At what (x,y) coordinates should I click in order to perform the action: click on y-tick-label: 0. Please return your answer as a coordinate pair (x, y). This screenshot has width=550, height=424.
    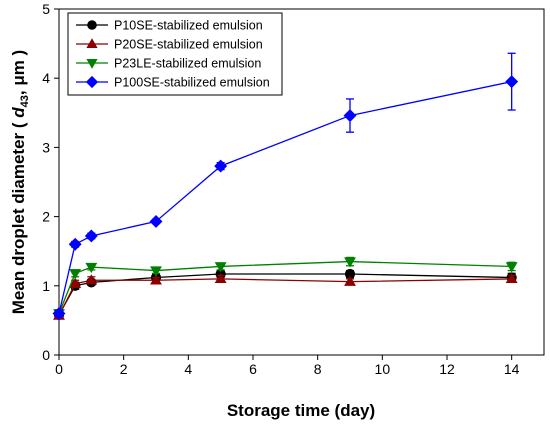
    Looking at the image, I should click on (46, 355).